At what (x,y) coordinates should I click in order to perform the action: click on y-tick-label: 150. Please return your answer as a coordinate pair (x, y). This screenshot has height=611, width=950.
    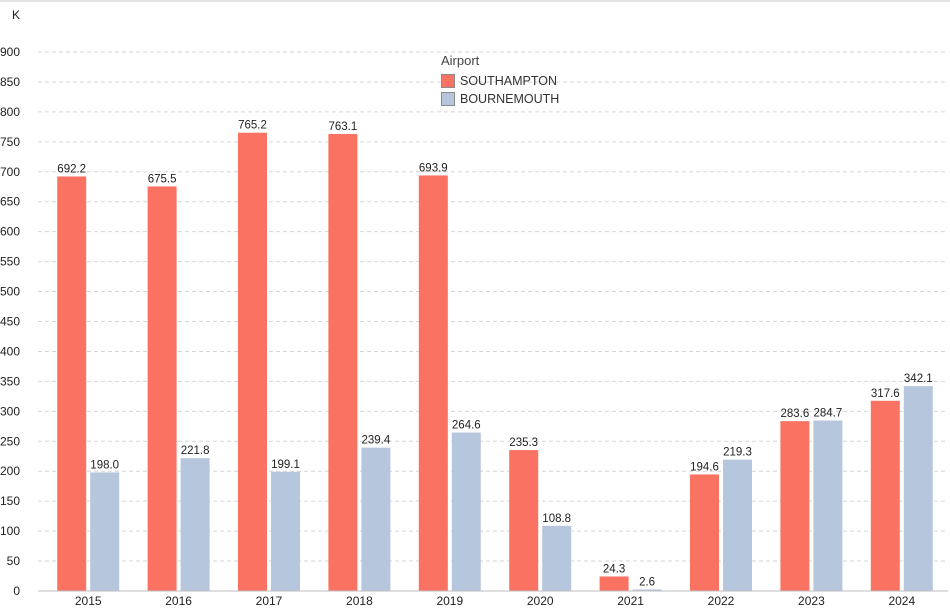
    Looking at the image, I should click on (10, 501).